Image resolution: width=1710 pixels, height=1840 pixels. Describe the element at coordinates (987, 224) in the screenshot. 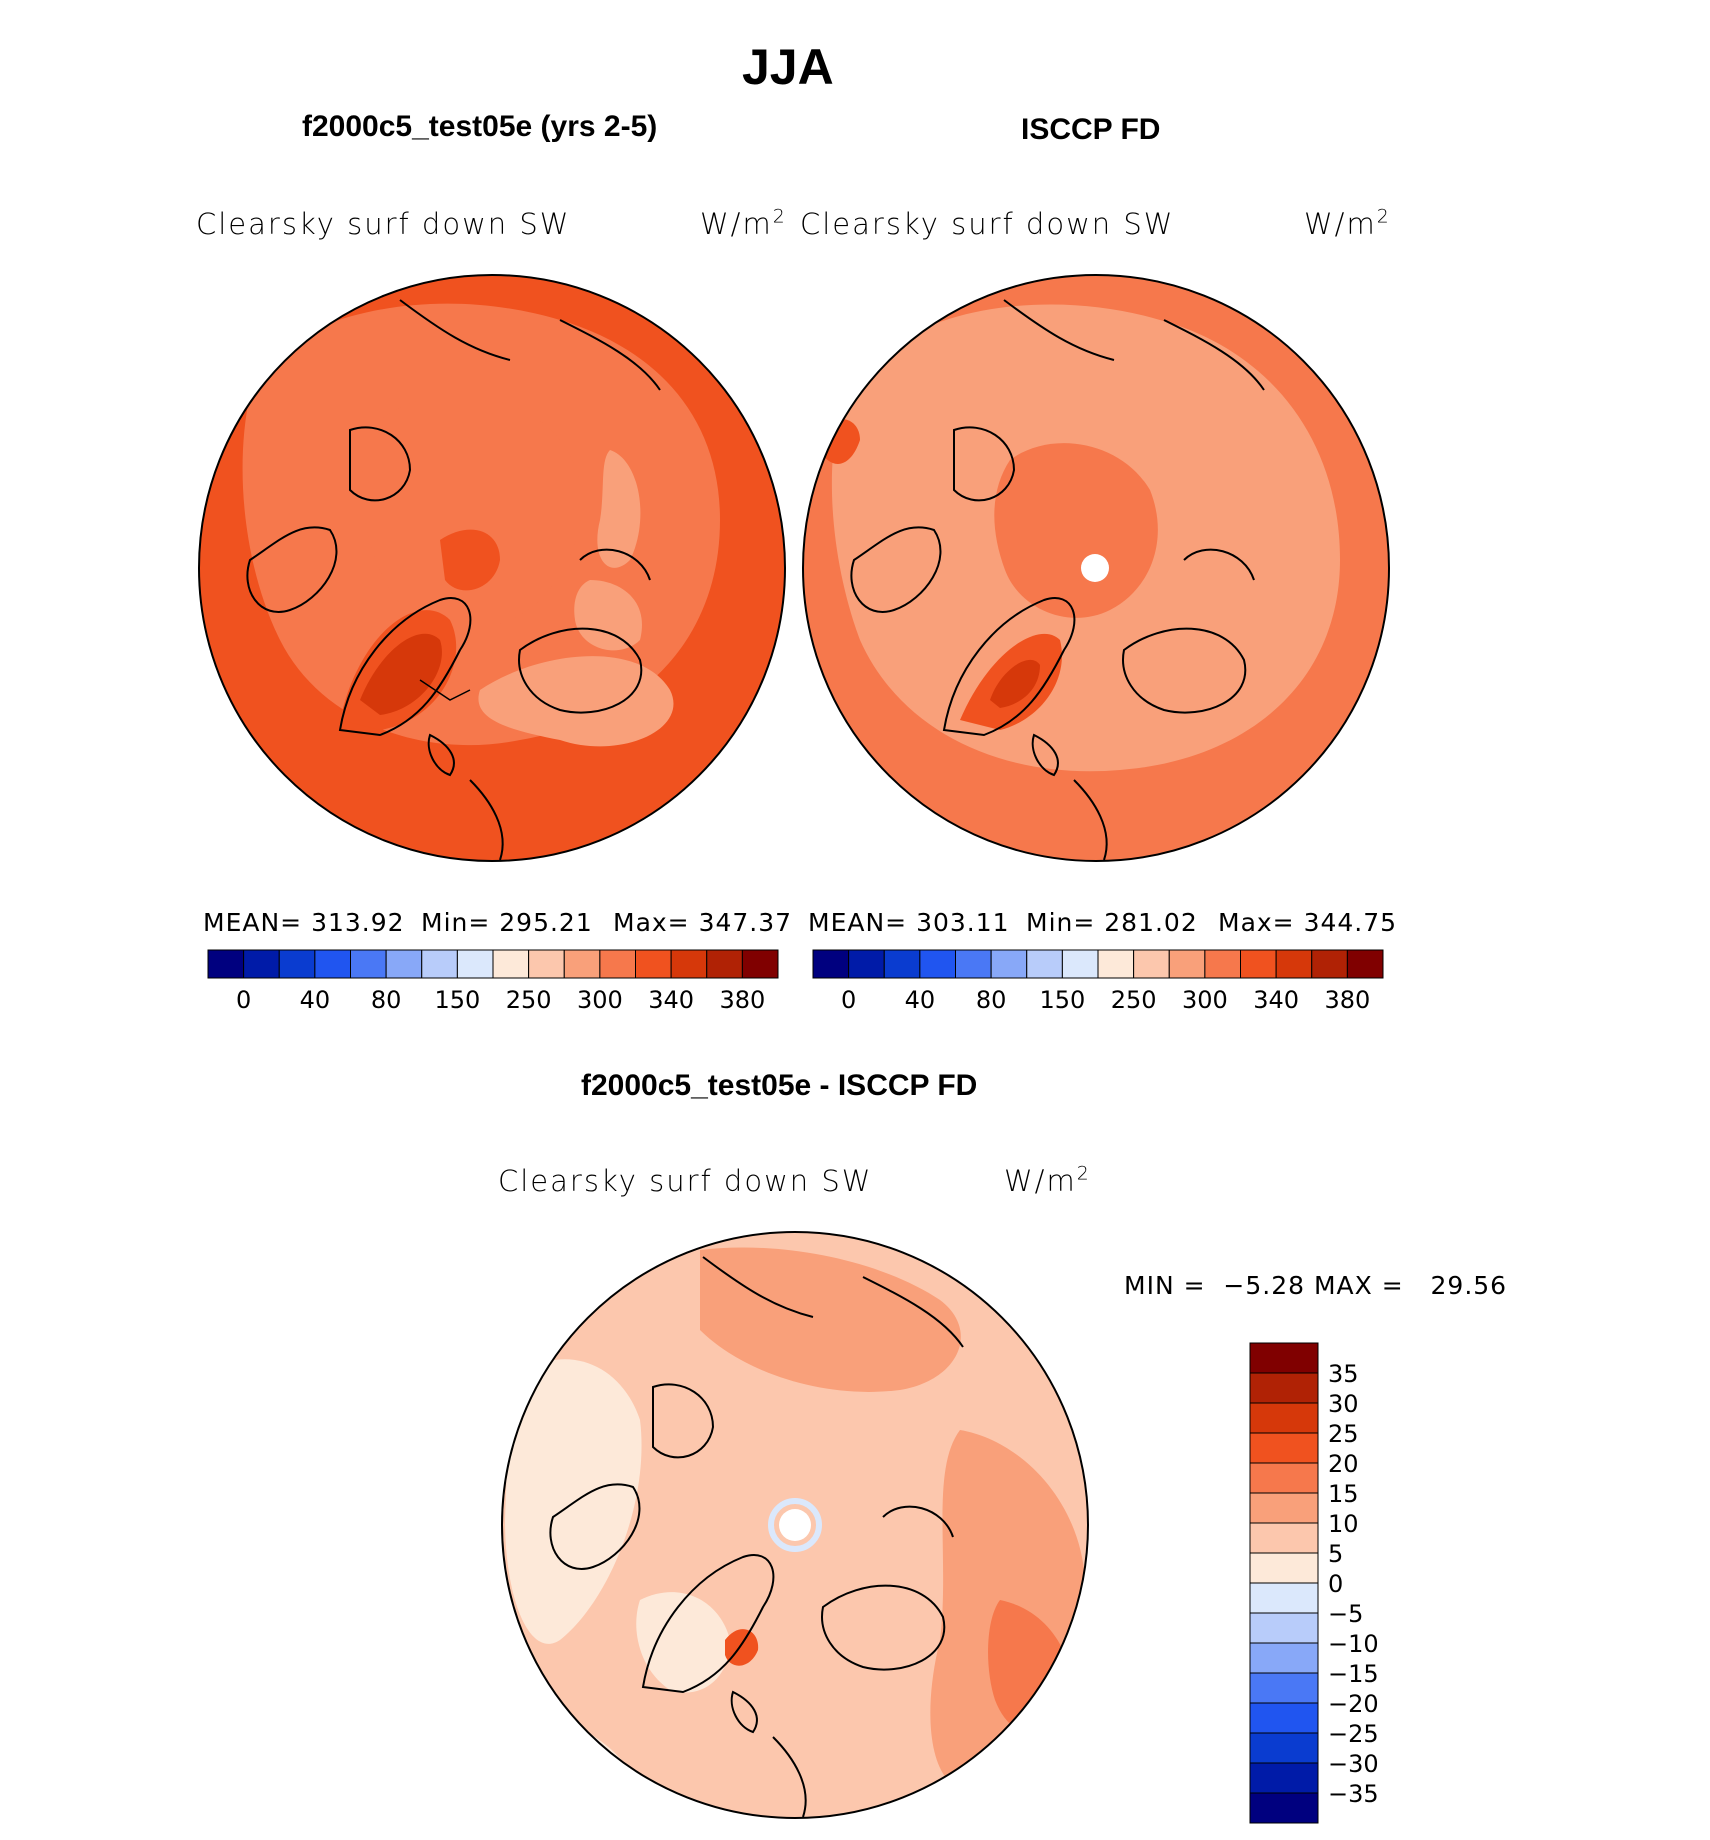

I see `panel-2-variable-label: Clearsky surf down SW` at that location.